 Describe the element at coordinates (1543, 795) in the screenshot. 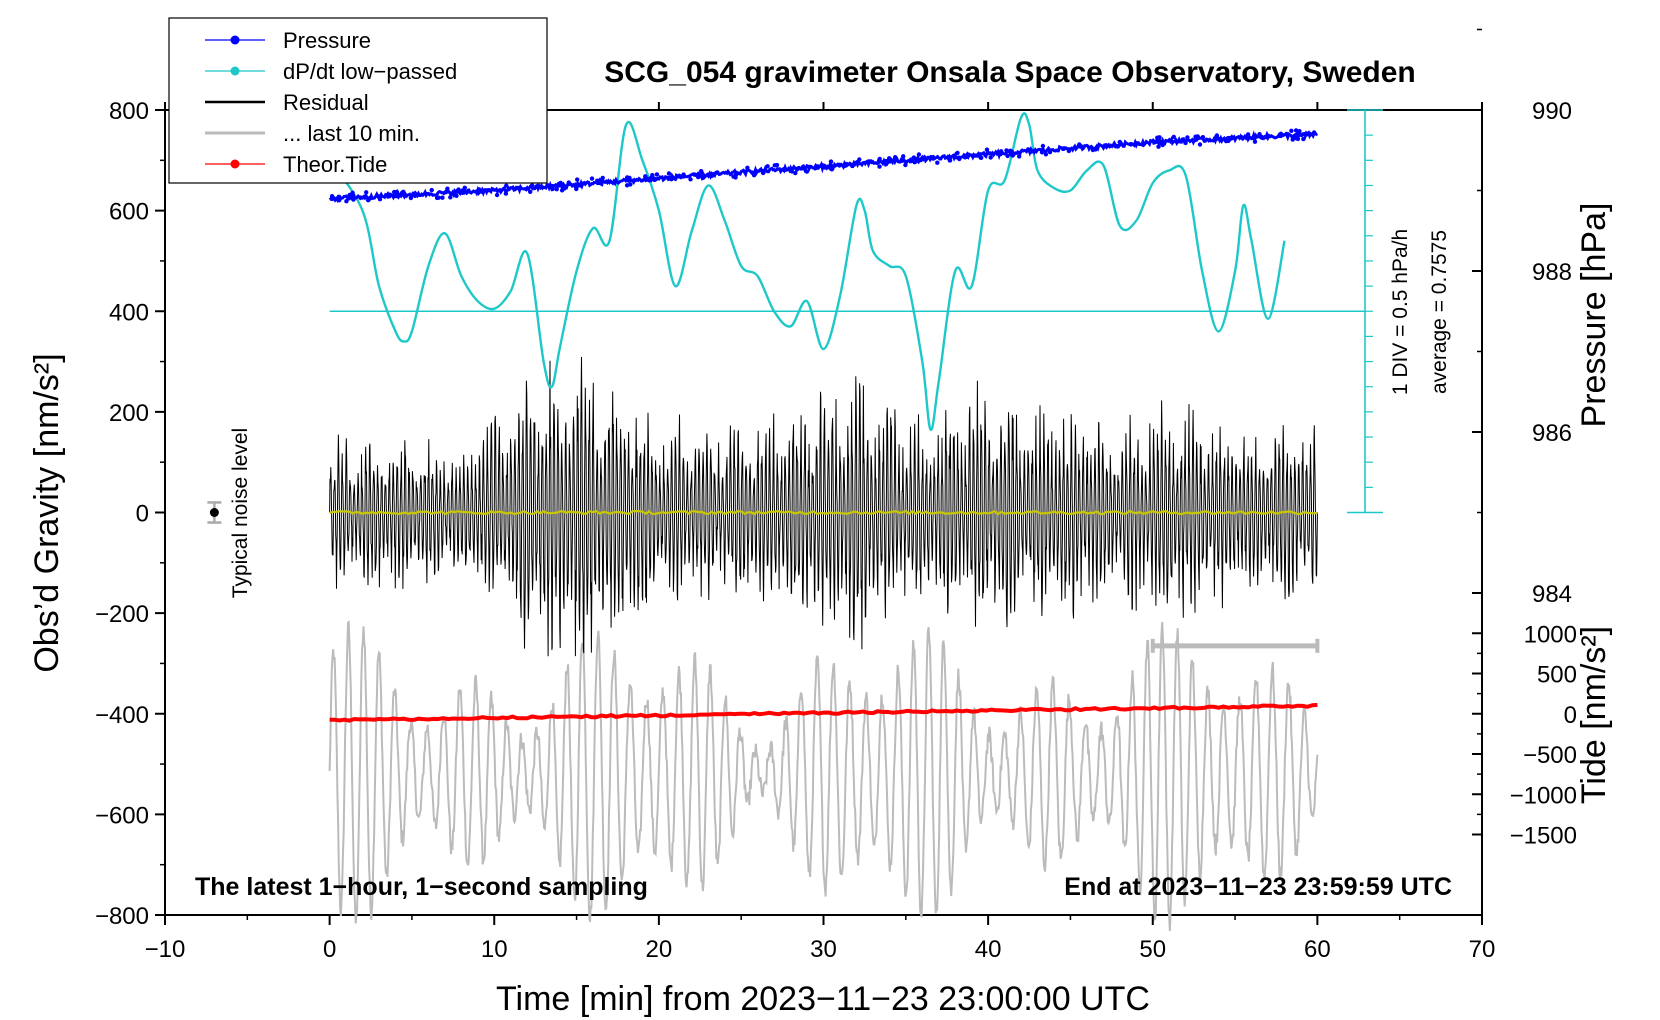

I see `tide-tick-label: −1000` at that location.